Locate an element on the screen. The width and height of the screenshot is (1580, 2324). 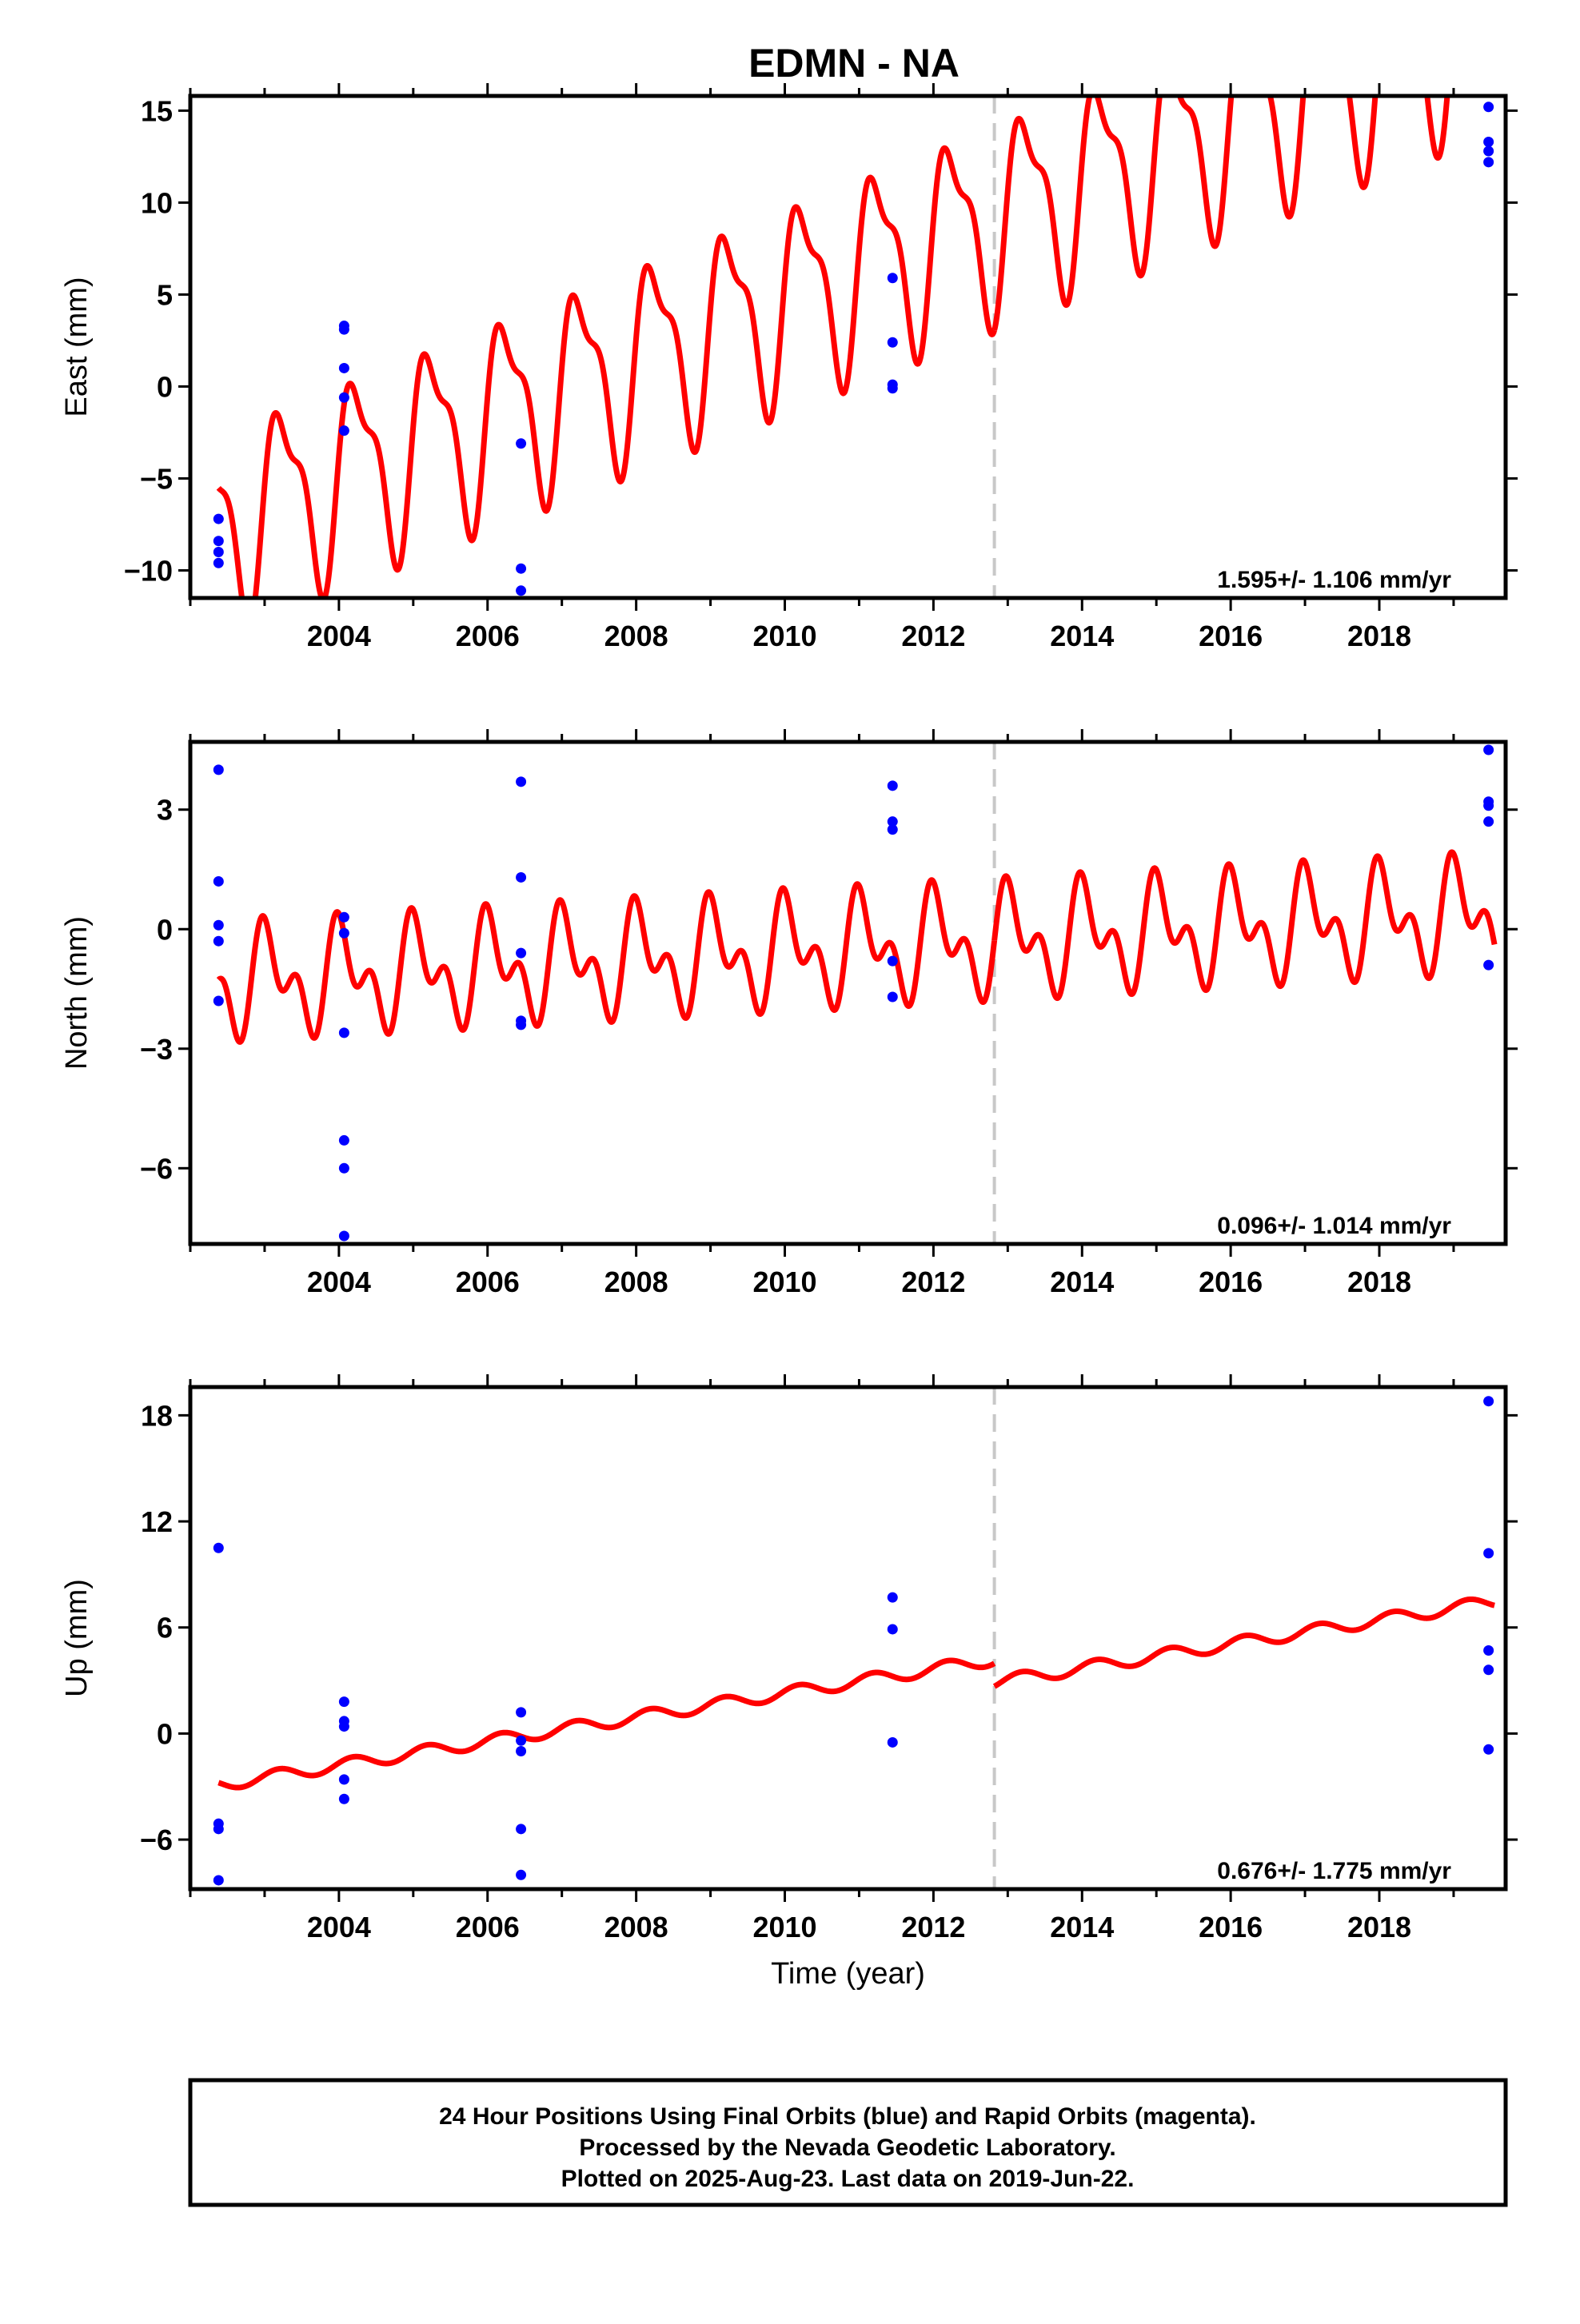
rate-annotation: 1.595+/- 1.106 mm/yr is located at coordinates (1334, 580).